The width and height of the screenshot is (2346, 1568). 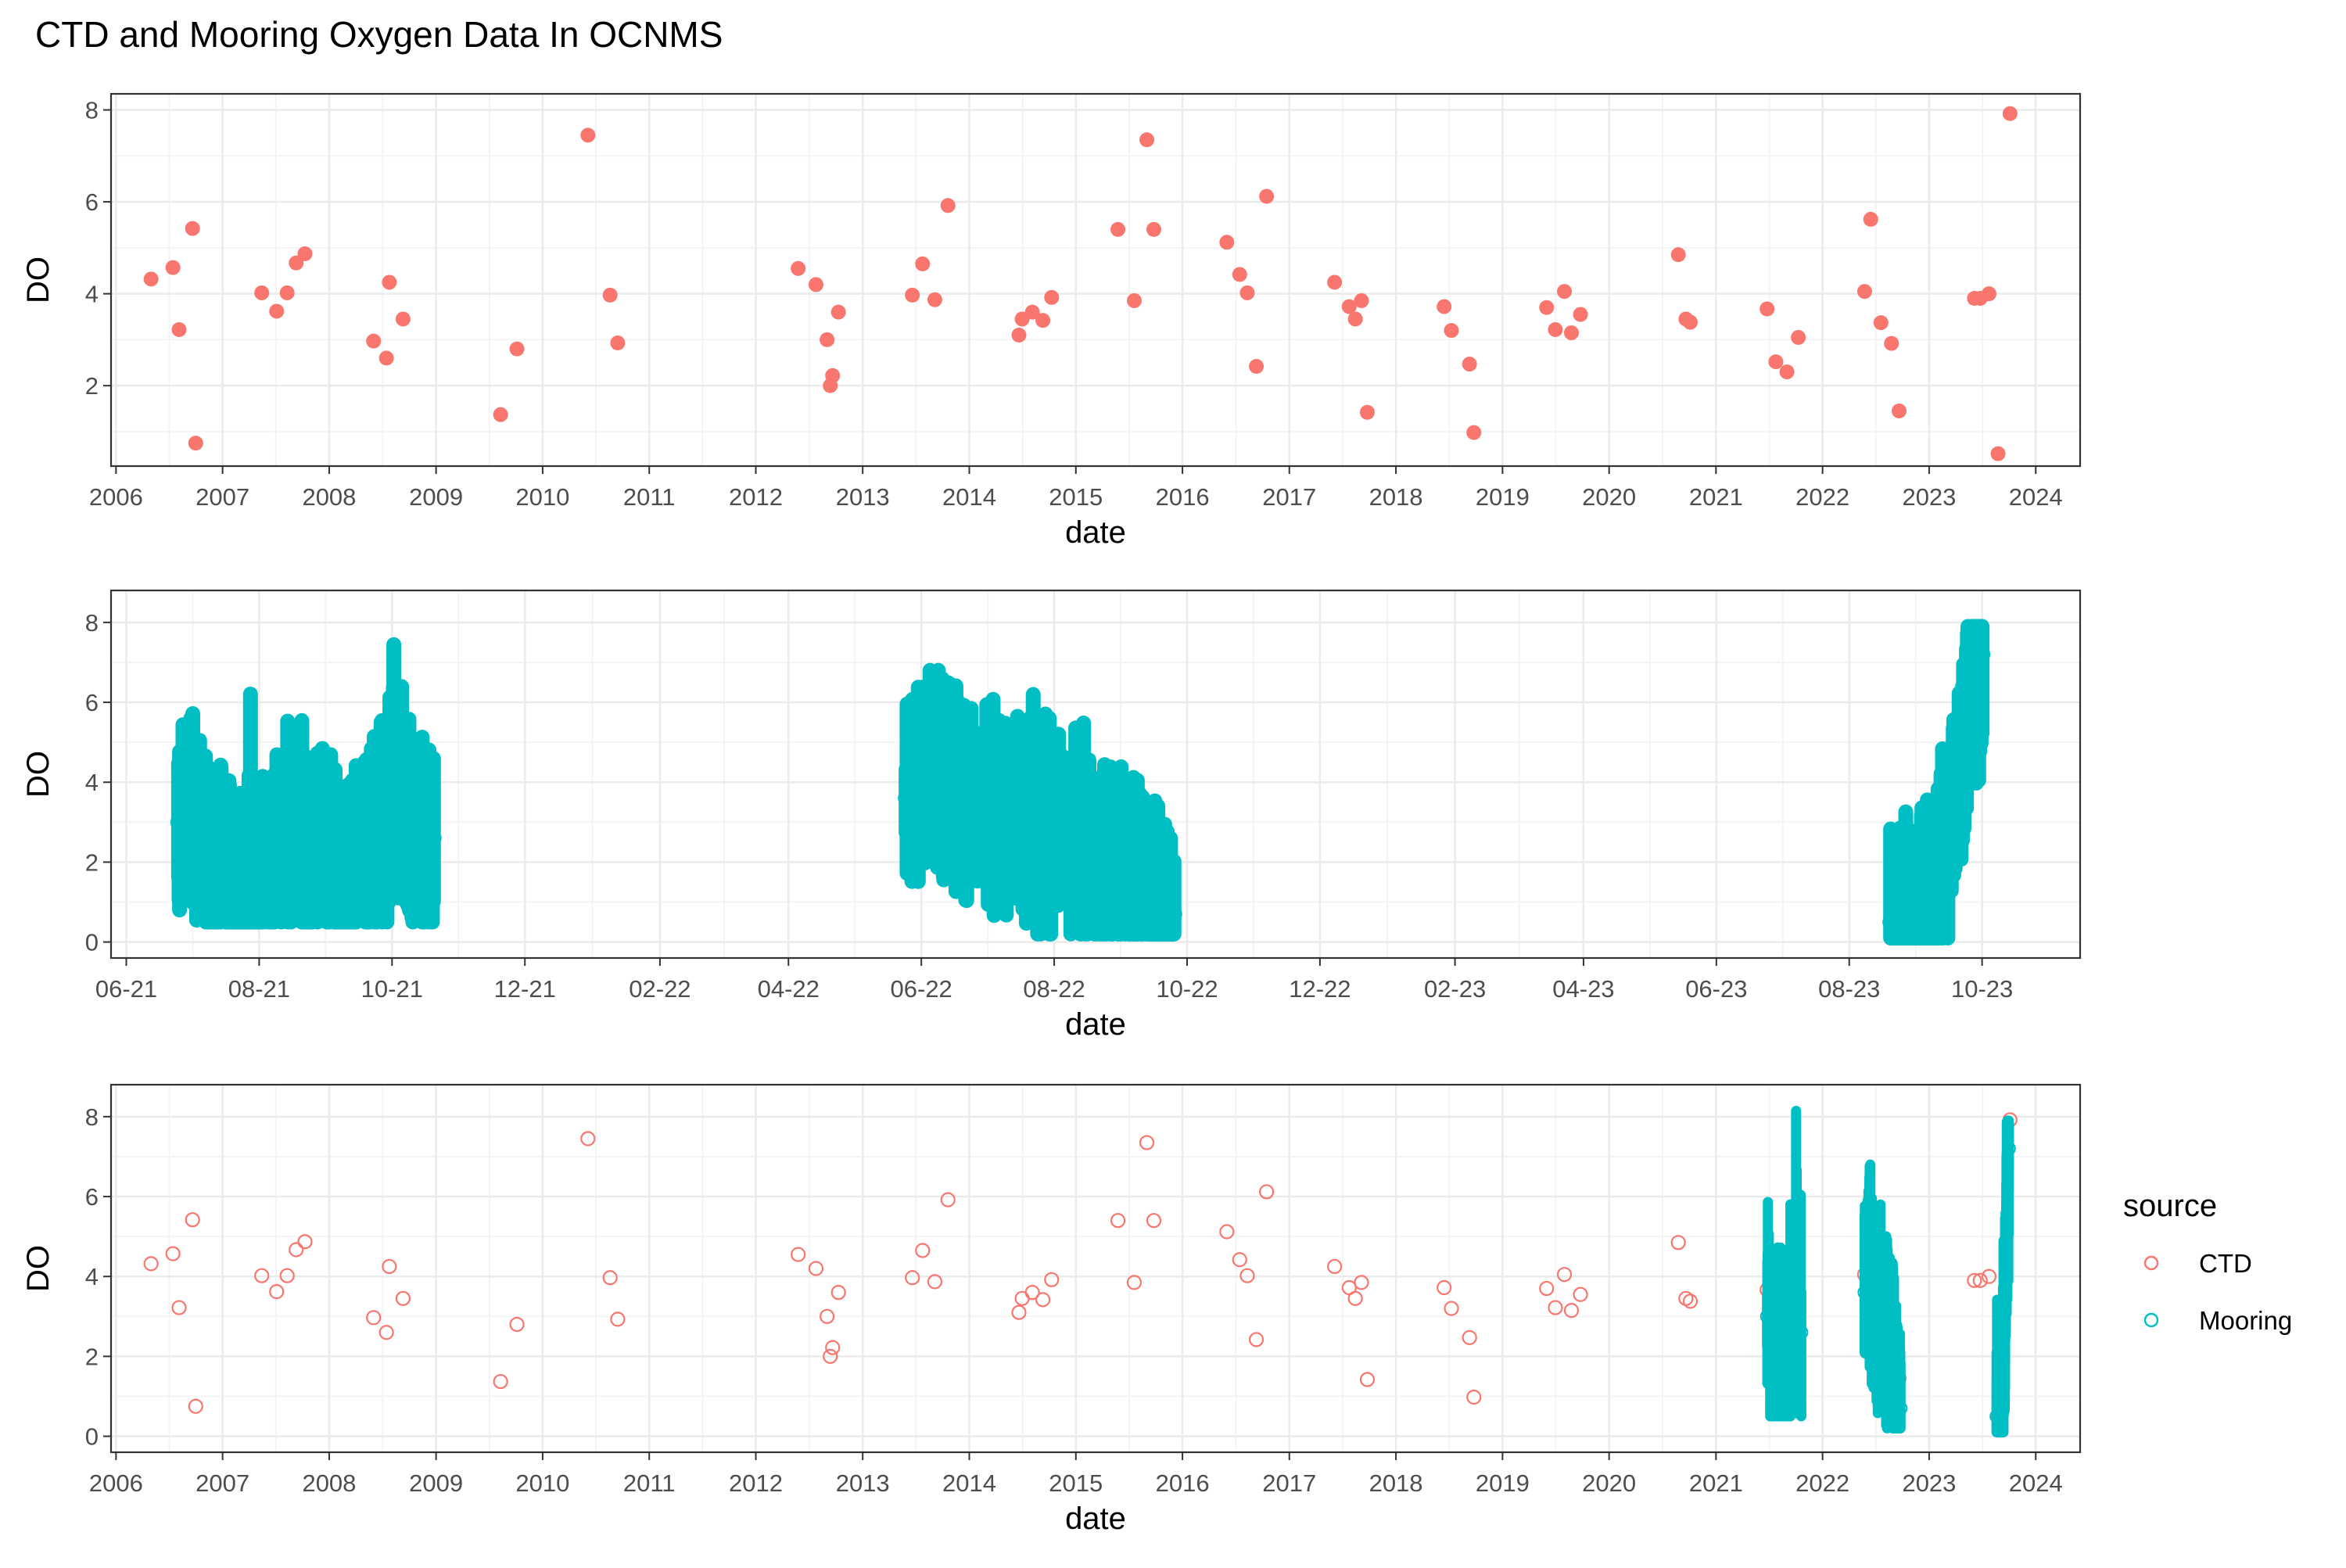 What do you see at coordinates (922, 989) in the screenshot?
I see `x-tick-label: 06-22` at bounding box center [922, 989].